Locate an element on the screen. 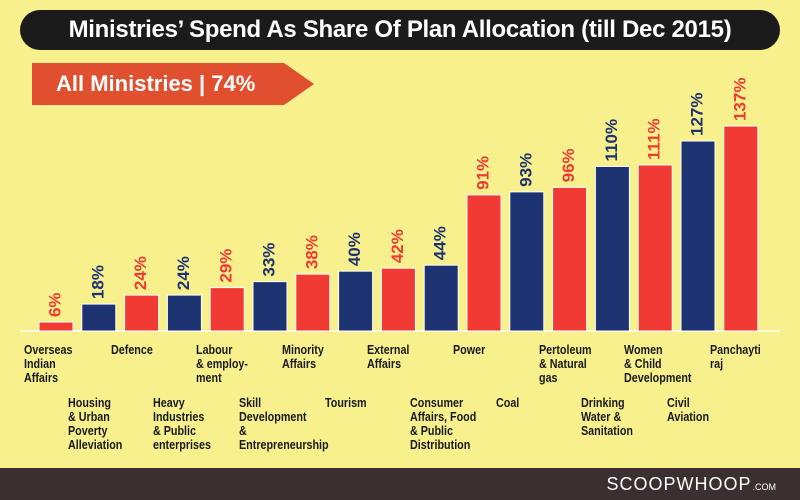 The height and width of the screenshot is (500, 800). value-label: 6% is located at coordinates (54, 304).